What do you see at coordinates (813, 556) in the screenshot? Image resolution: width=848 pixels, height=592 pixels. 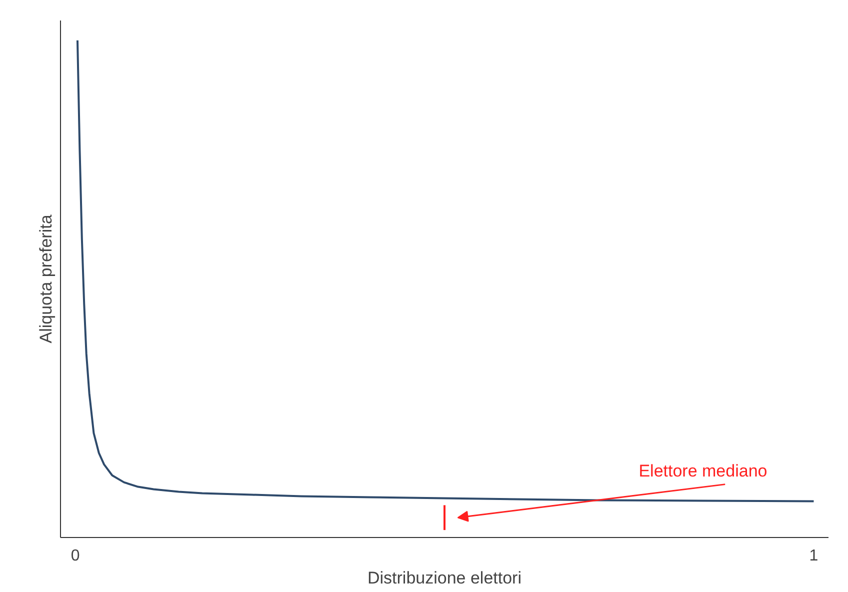 I see `x-tick-label: 1` at bounding box center [813, 556].